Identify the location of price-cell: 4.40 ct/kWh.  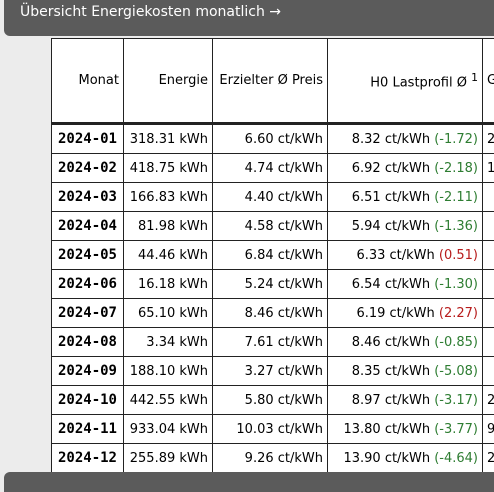
(270, 197).